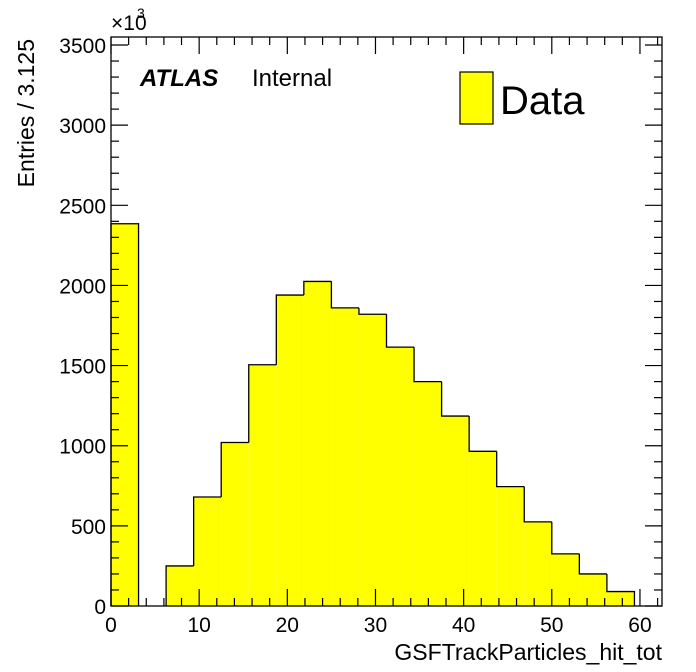  Describe the element at coordinates (476, 98) in the screenshot. I see `legend-swatch-data` at that location.